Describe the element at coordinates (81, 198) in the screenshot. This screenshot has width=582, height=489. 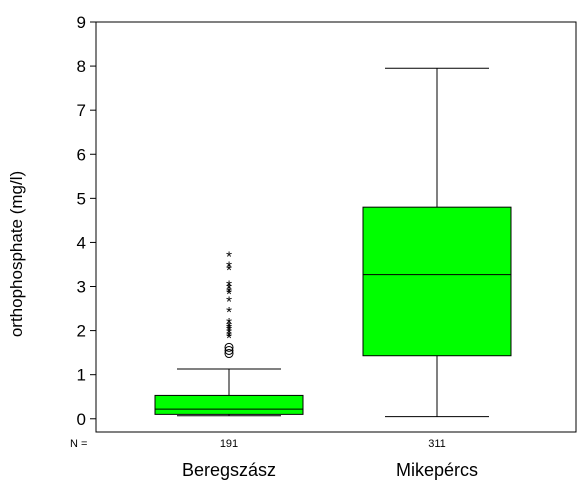
I see `y-tick-label: 5` at that location.